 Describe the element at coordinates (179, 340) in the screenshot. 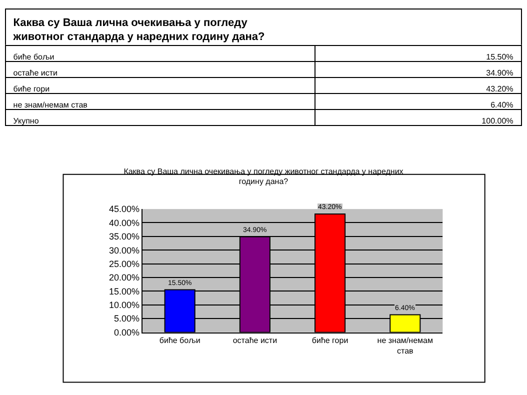

I see `x-tick-label: биће бољи` at that location.